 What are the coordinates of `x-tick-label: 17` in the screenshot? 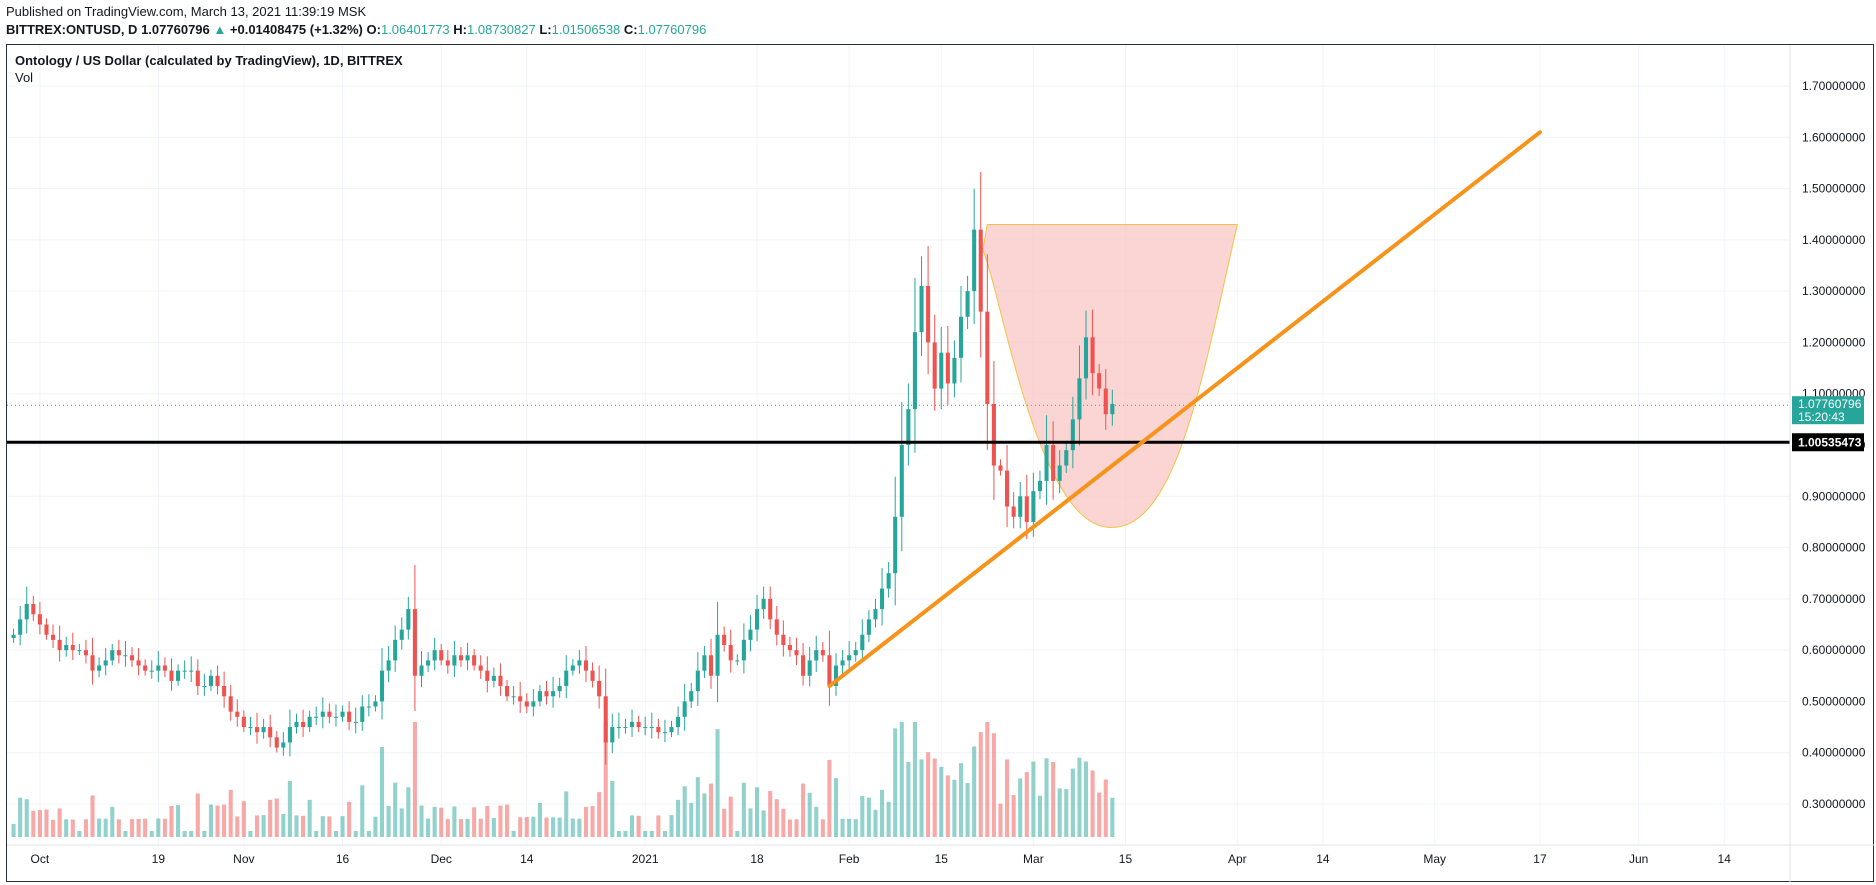 It's located at (1540, 859).